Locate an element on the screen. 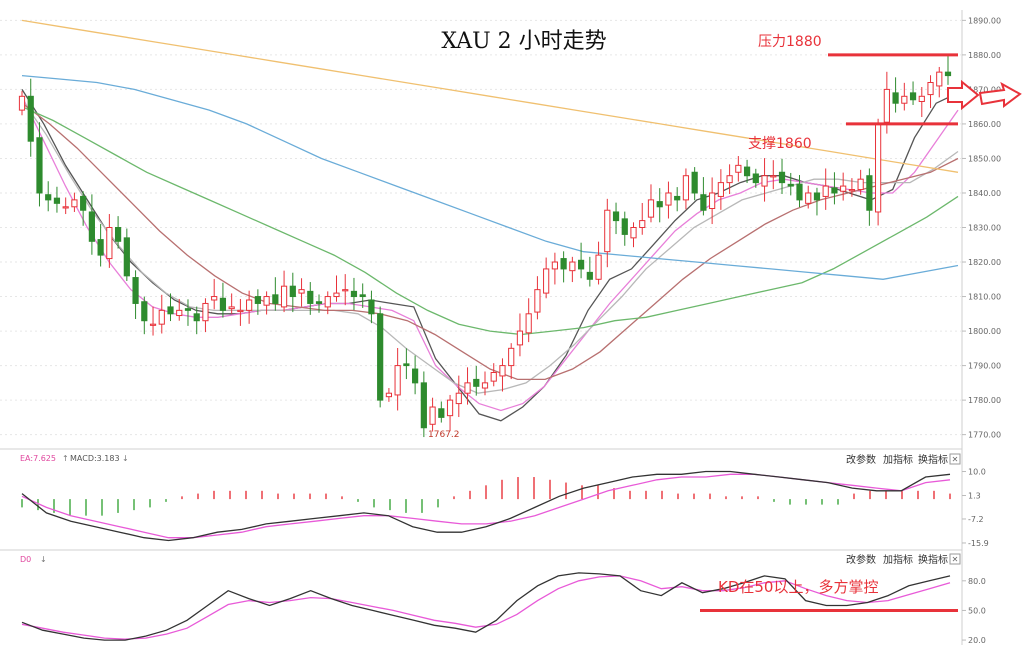 The height and width of the screenshot is (645, 1024). macd-control-switch: 换指标 is located at coordinates (933, 459).